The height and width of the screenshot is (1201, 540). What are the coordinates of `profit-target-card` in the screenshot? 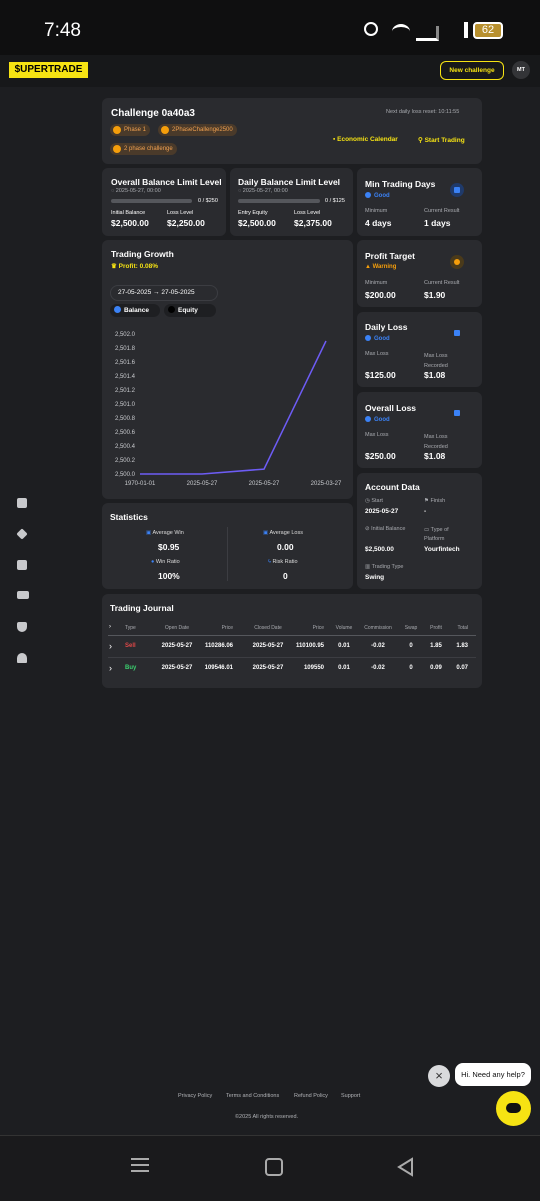 It's located at (419, 273).